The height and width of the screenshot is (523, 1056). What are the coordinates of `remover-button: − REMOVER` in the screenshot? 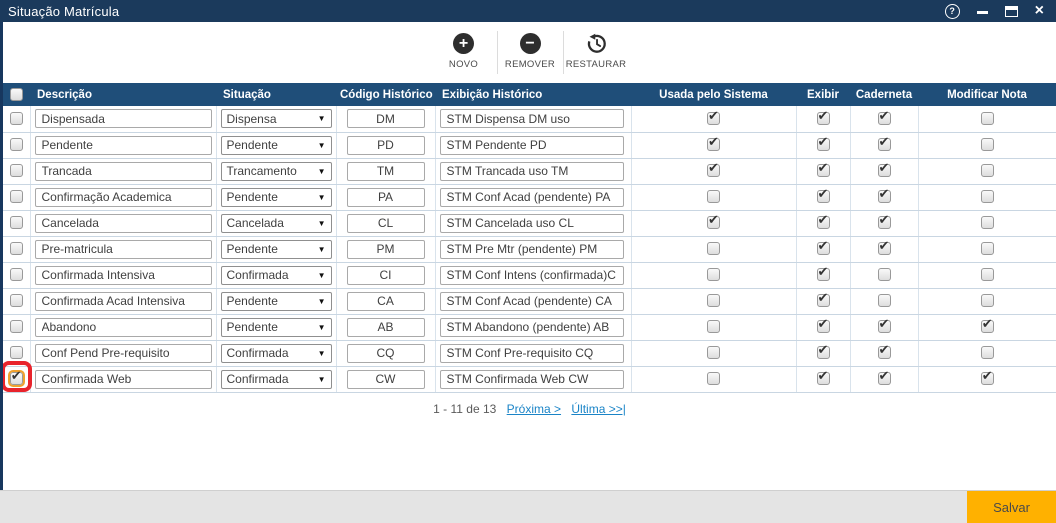 It's located at (529, 52).